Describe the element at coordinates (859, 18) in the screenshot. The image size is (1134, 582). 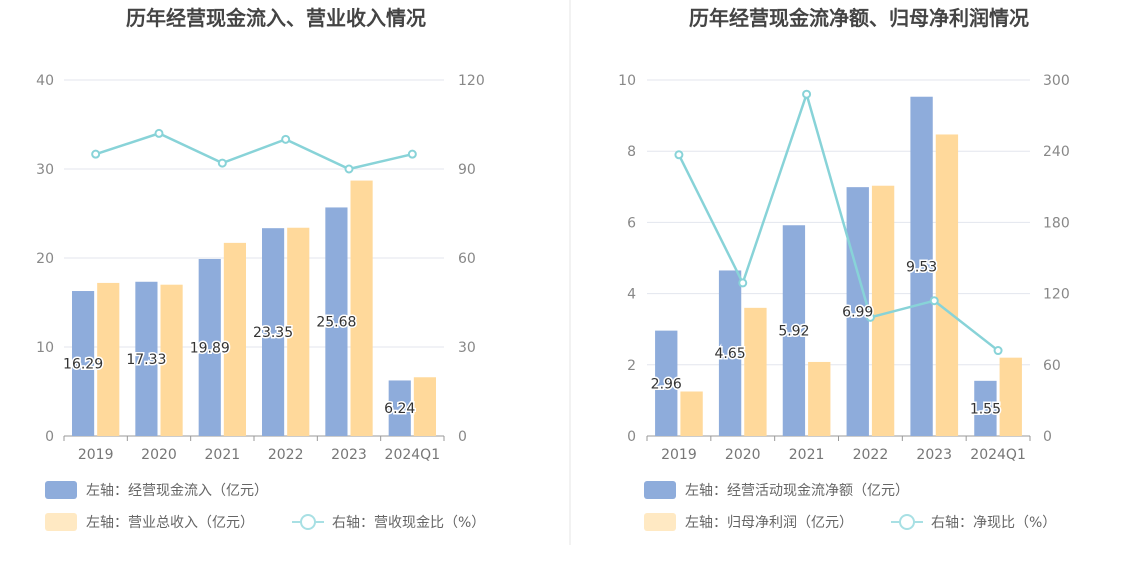
I see `chart-title: 历年经营现金流净额、归母净利润情况` at that location.